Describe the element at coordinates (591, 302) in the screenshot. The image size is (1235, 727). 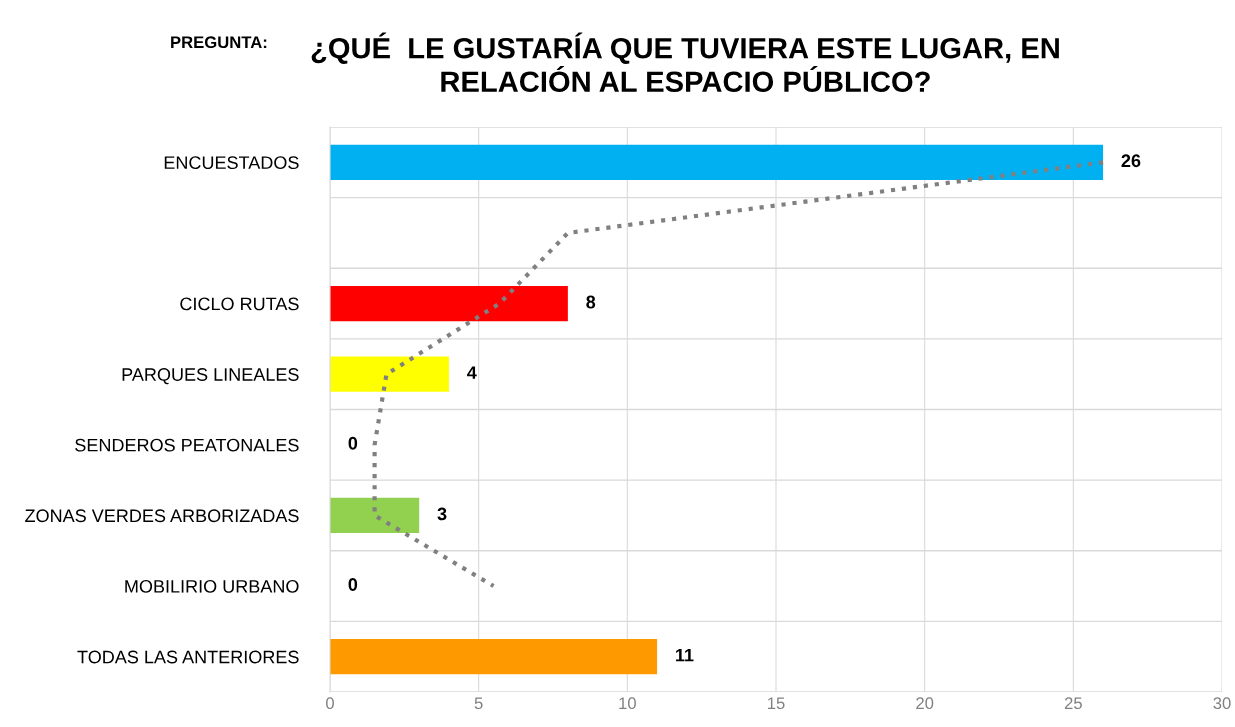
I see `data-label: 8` at that location.